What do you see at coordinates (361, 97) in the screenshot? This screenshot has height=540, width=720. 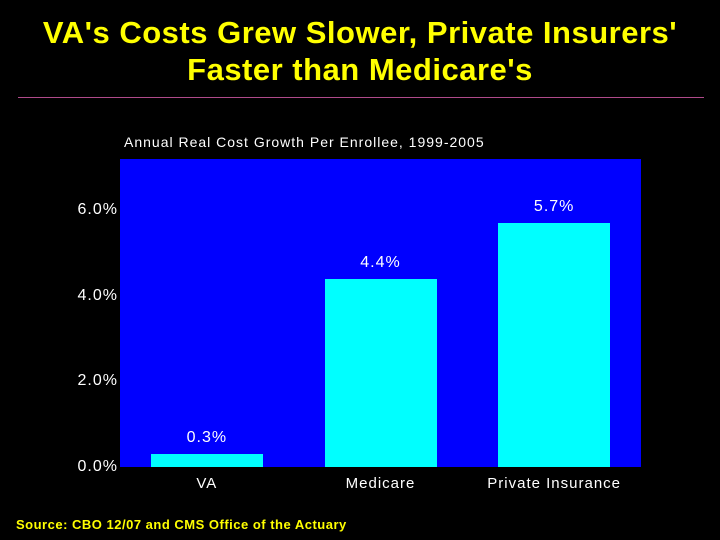 I see `title-divider` at bounding box center [361, 97].